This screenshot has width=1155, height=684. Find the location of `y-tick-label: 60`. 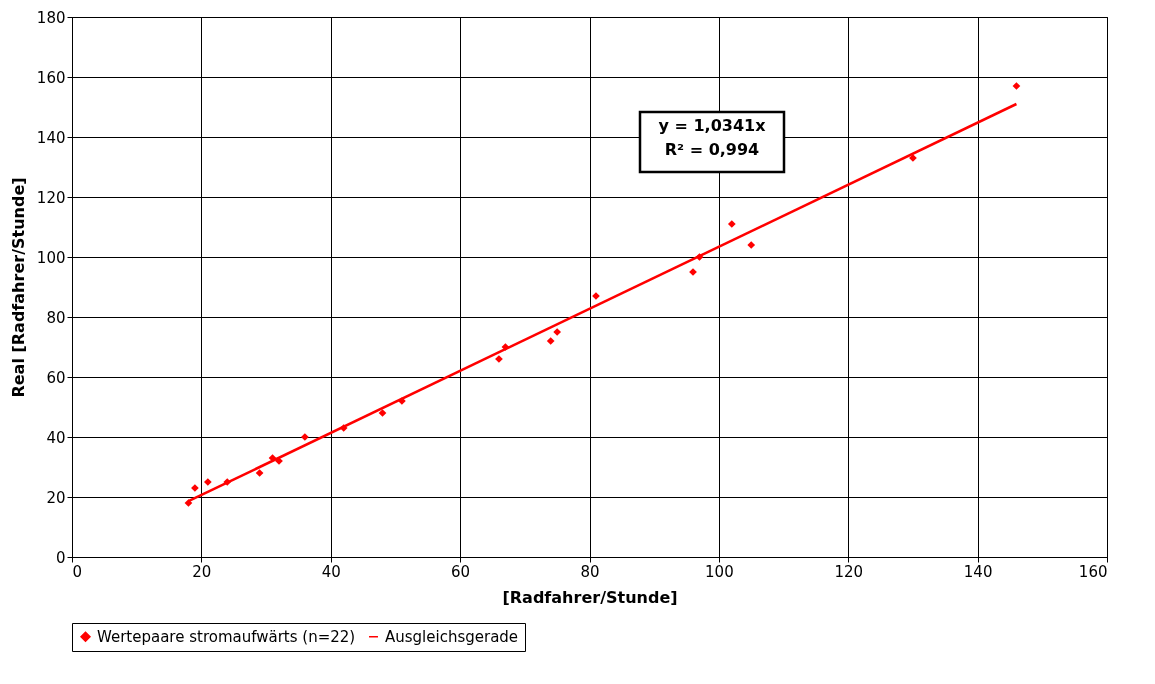

y-tick-label: 60 is located at coordinates (56, 377).